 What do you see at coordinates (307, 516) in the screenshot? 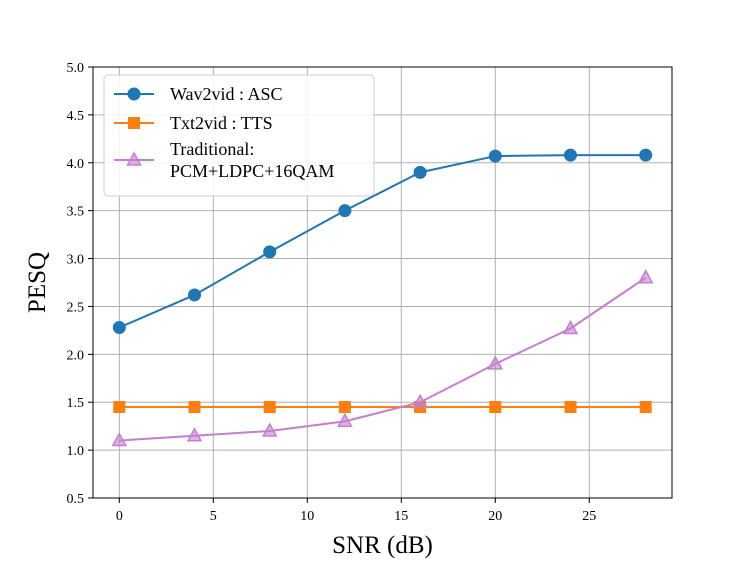
I see `x-tick-label: 10` at bounding box center [307, 516].